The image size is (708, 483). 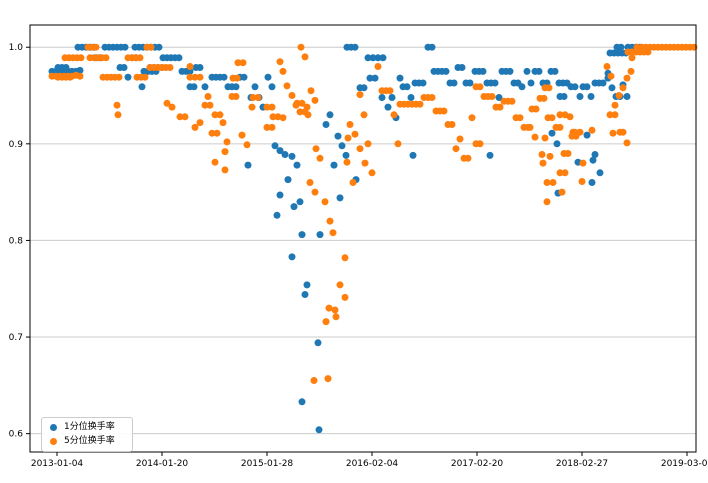 What do you see at coordinates (16, 145) in the screenshot?
I see `y-tick-label: 0.9` at bounding box center [16, 145].